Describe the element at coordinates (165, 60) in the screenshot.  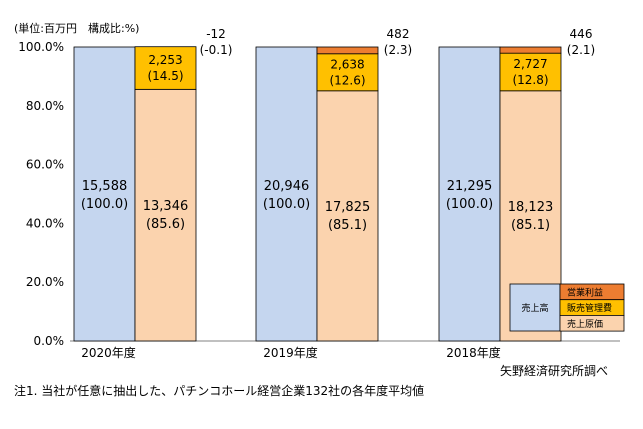
I see `label-sga-value: 2,253` at that location.